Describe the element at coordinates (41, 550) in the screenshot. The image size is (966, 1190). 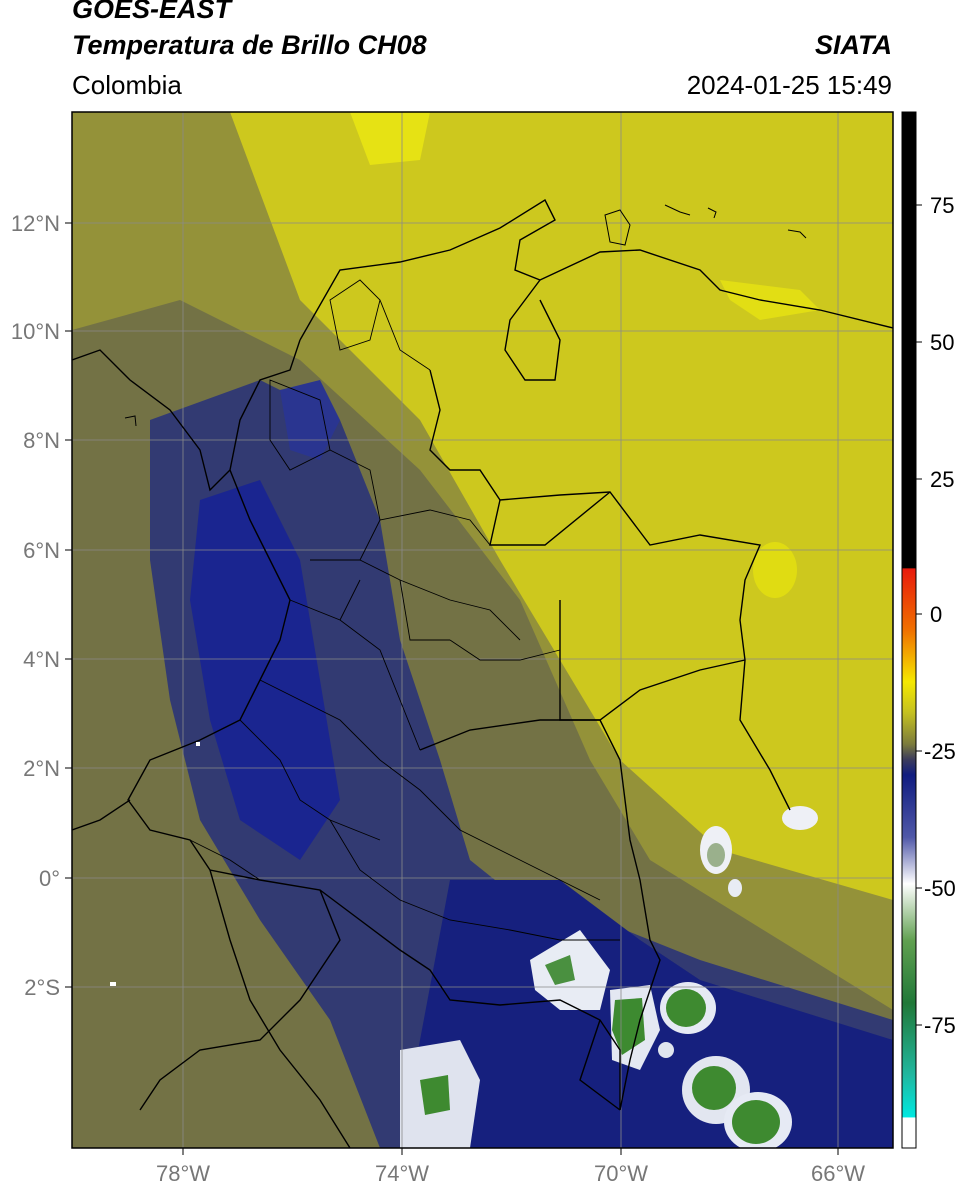
I see `lat-label: 6°N` at that location.